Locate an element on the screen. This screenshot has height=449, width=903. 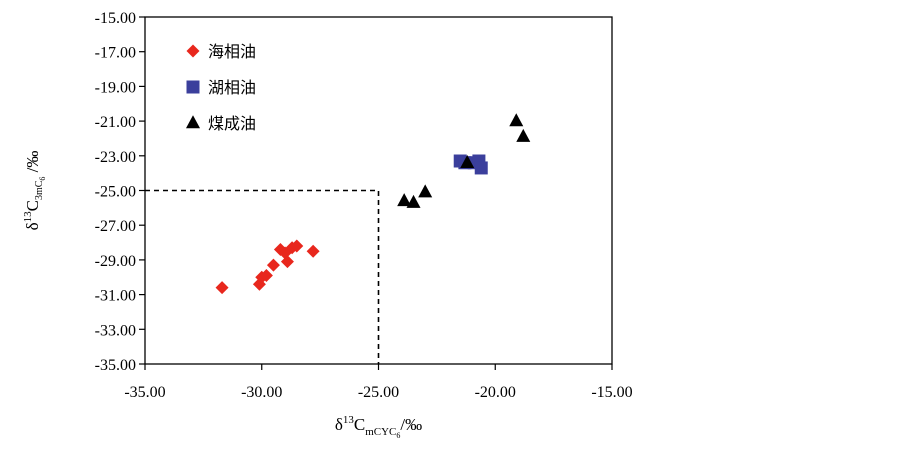
y-tick-label: -17.00 is located at coordinates (115, 53).